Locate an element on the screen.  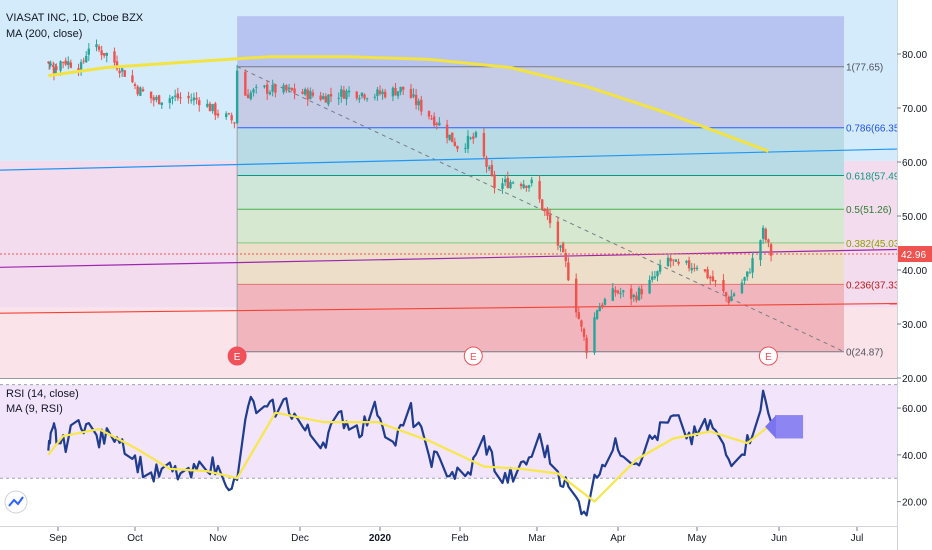
fib-level-label: 1(77.65) is located at coordinates (864, 68).